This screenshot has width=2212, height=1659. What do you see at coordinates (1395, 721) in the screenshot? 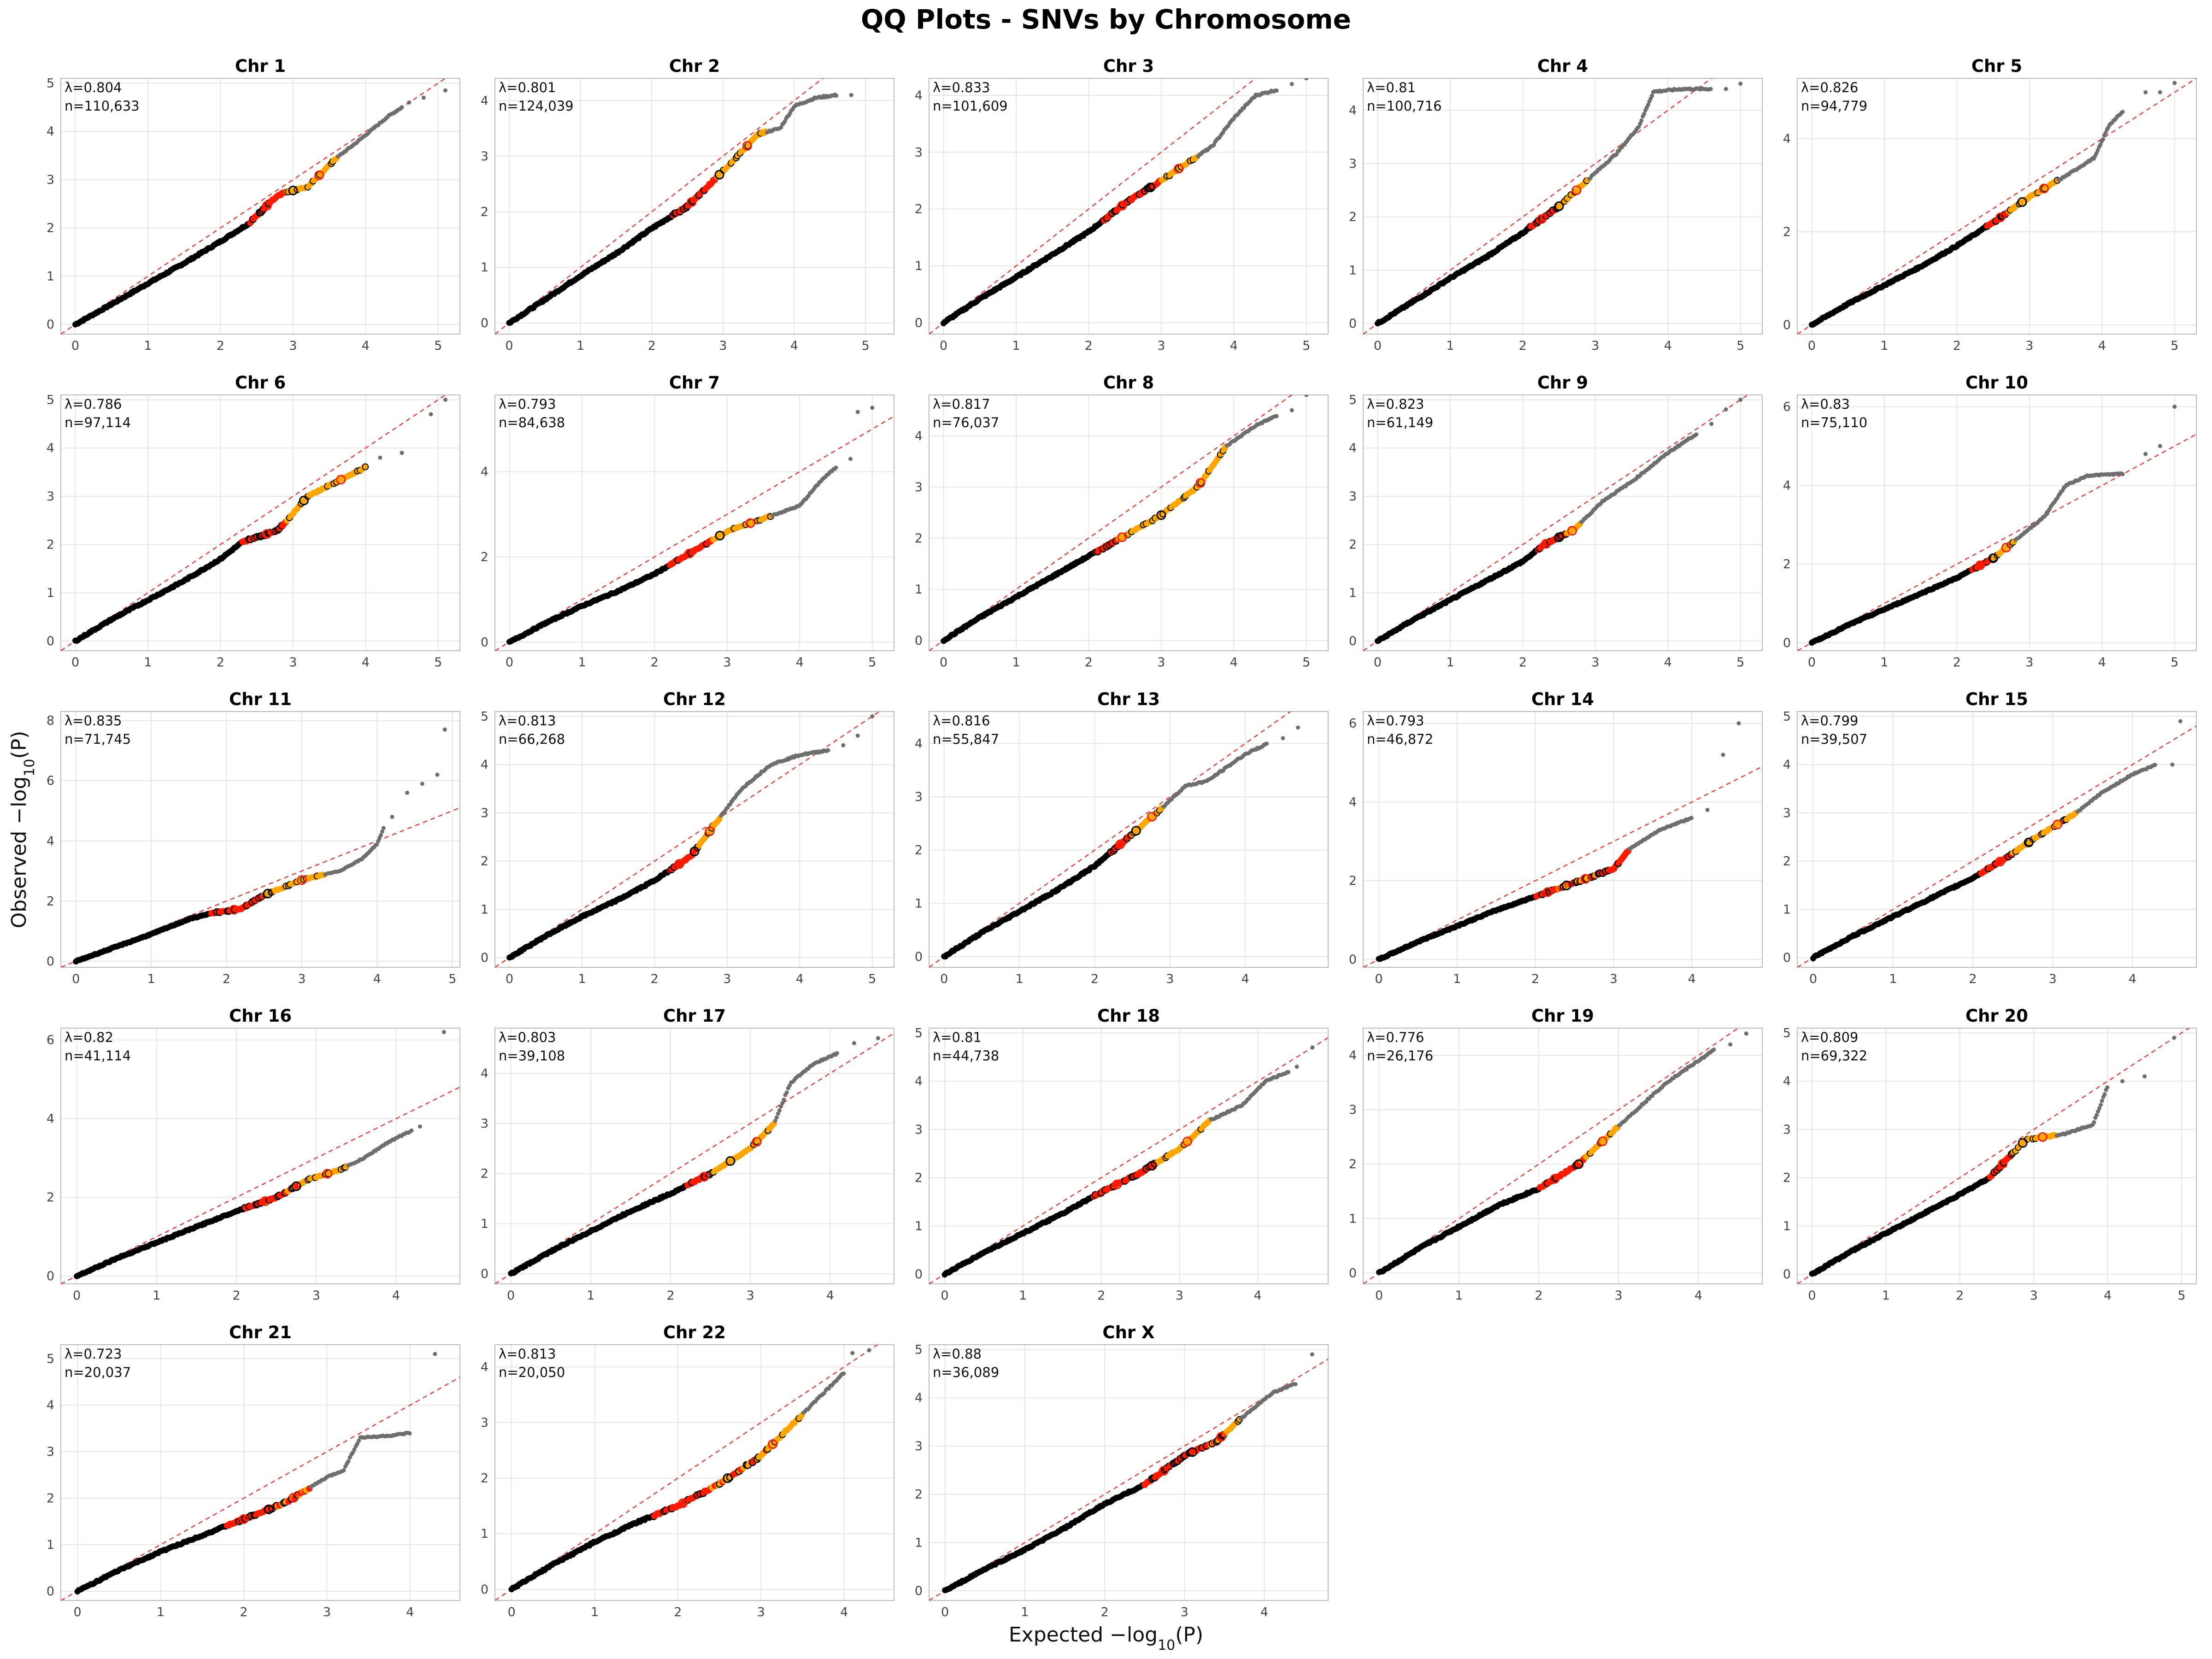
I see `lambda-label: λ=0.793` at bounding box center [1395, 721].